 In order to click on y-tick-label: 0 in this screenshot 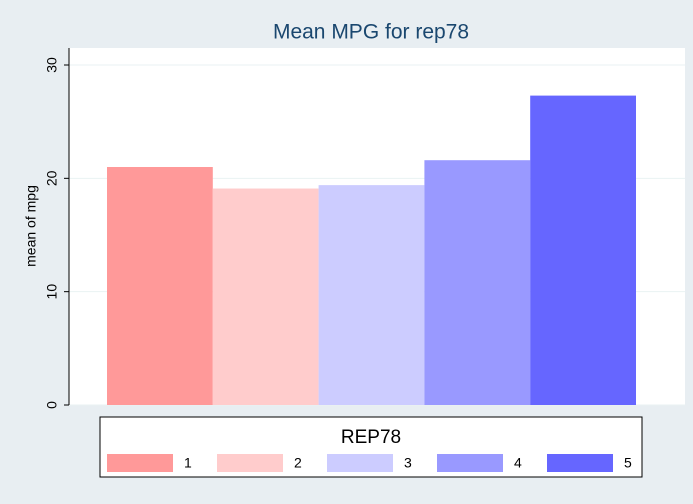, I will do `click(52, 405)`.